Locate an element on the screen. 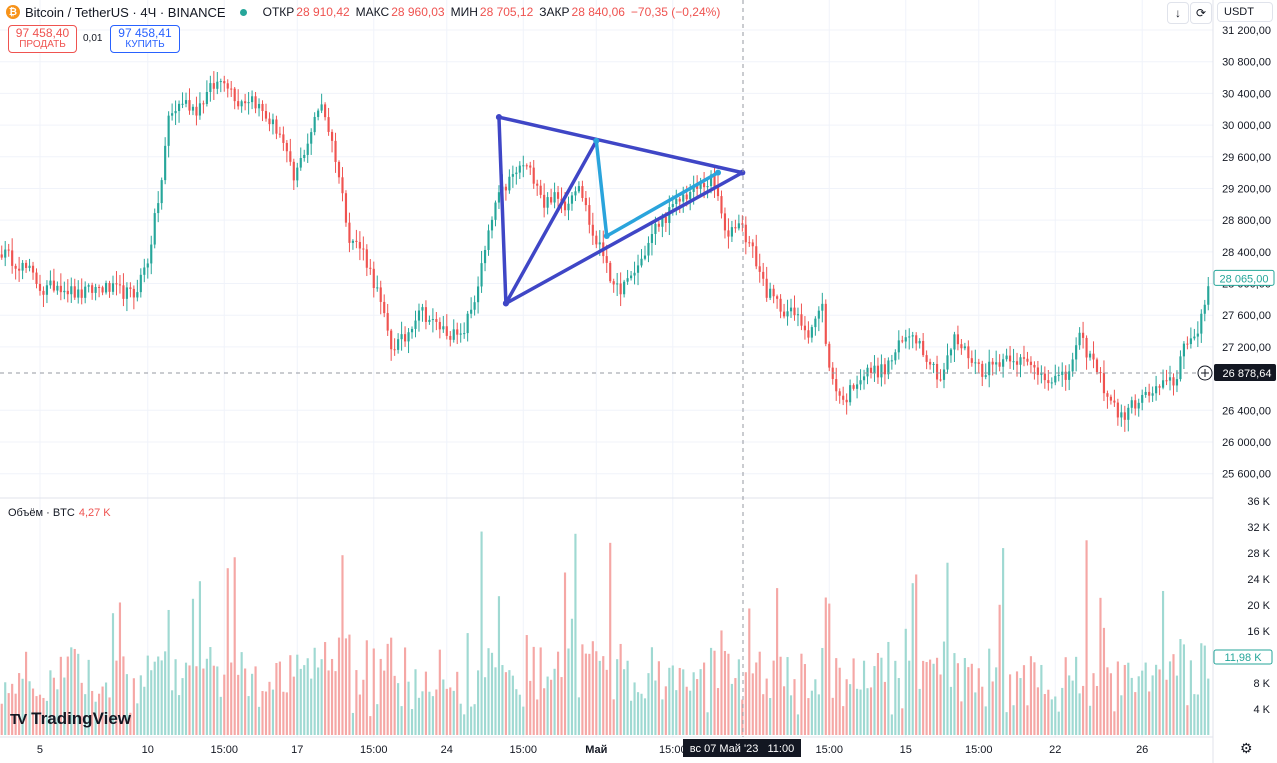  refresh-icon: ⟳ is located at coordinates (1201, 13).